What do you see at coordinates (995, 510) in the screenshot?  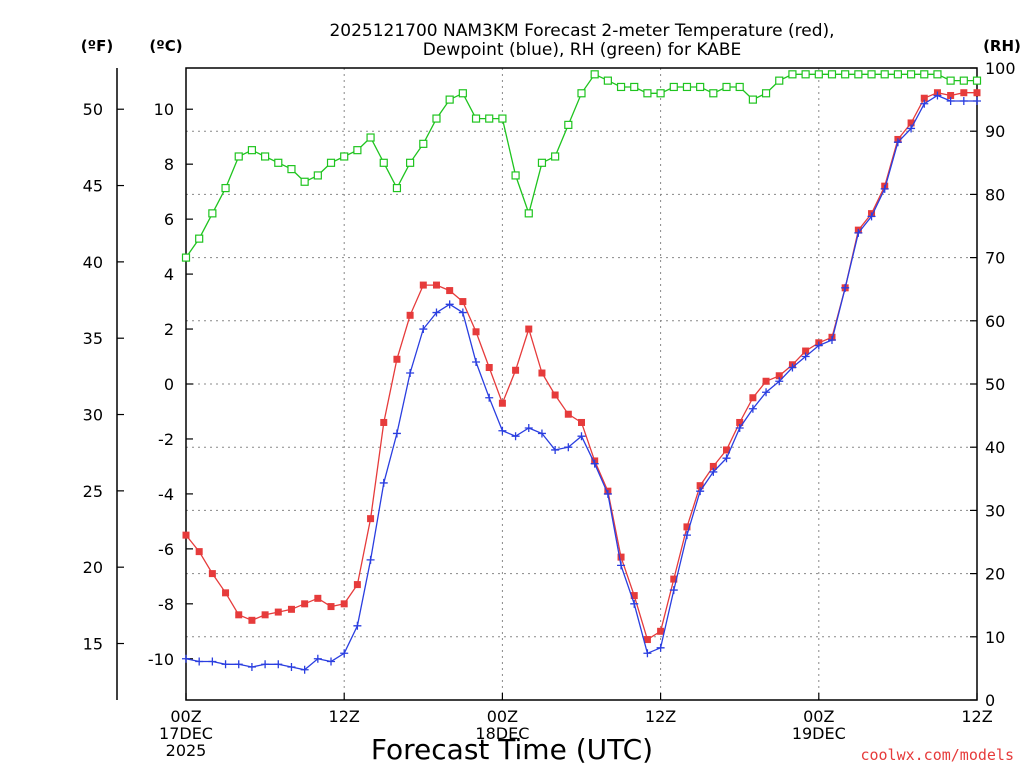 I see `rh-tick-label: 30` at bounding box center [995, 510].